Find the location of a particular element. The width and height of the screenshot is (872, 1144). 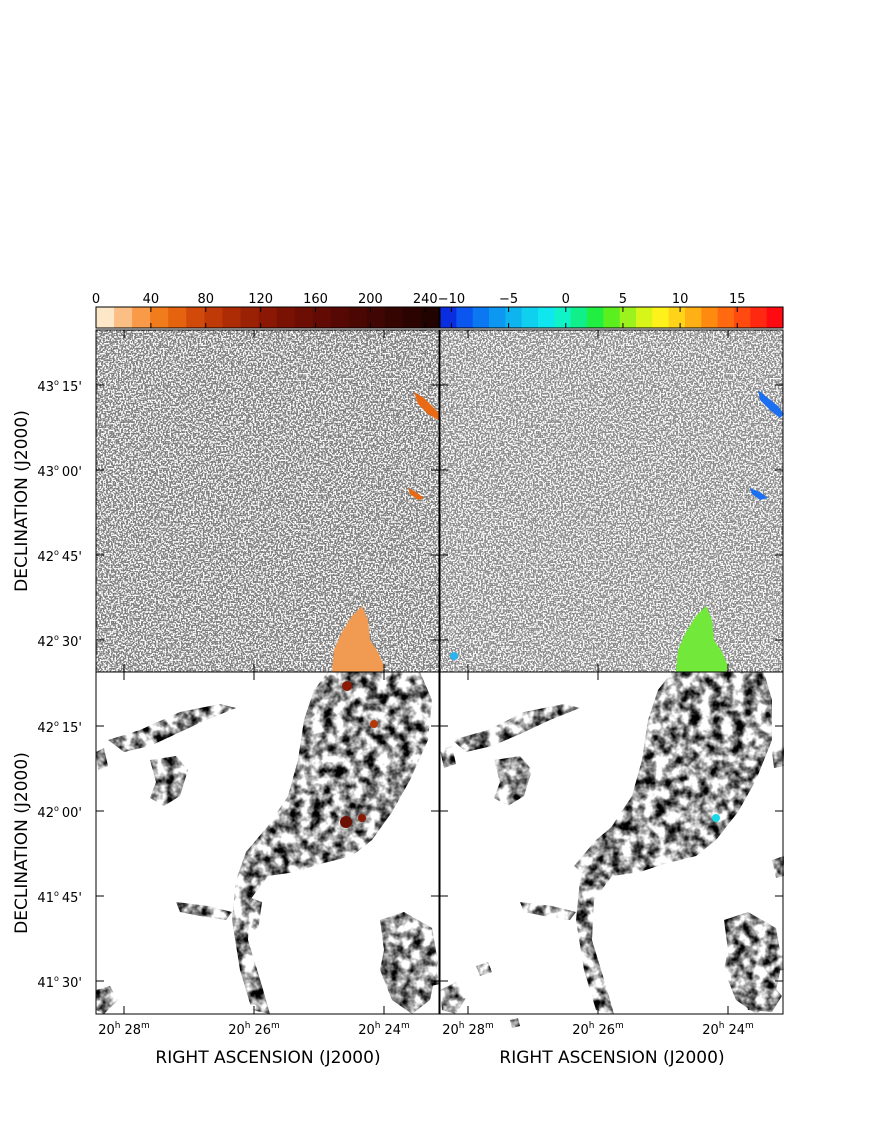

velocity-peaks is located at coordinates (716, 818).